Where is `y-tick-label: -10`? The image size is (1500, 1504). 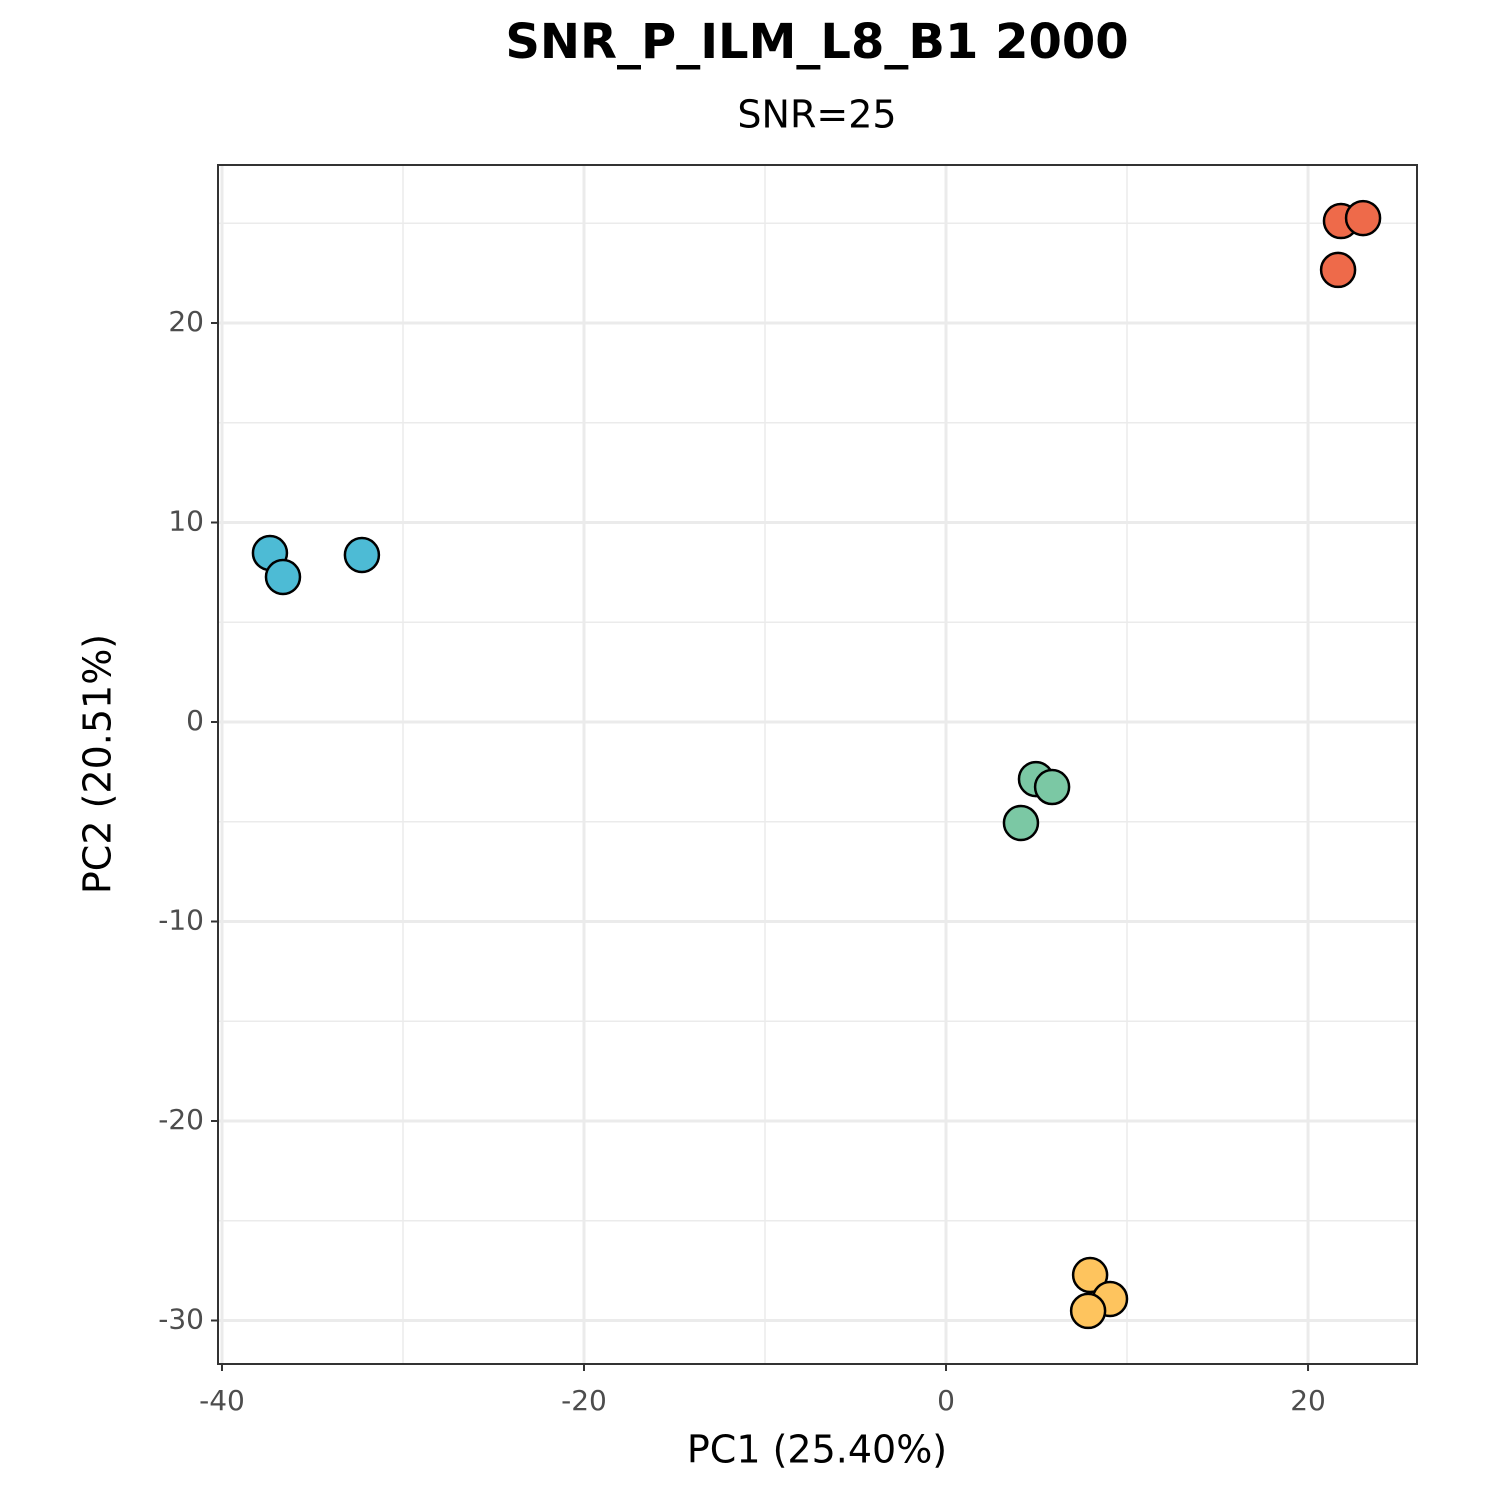 y-tick-label: -10 is located at coordinates (181, 920).